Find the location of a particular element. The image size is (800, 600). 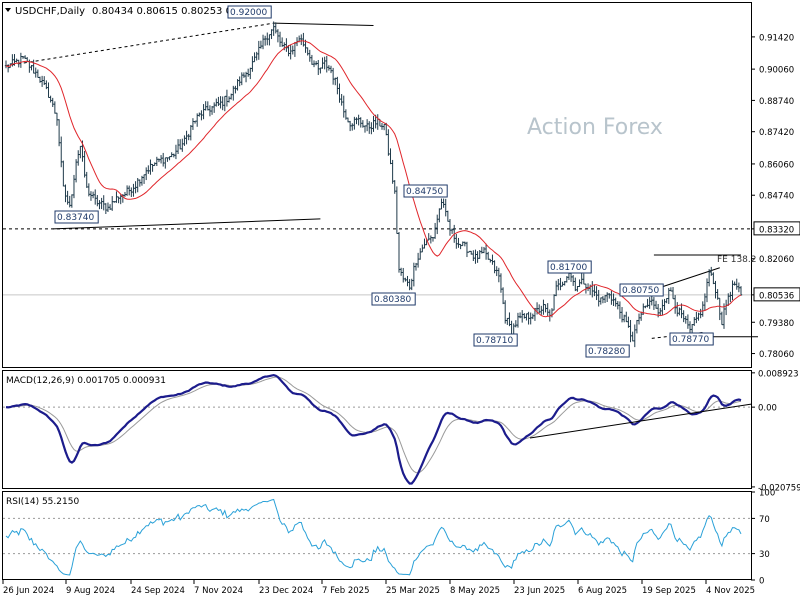

price-annotation-label: 0.78710 is located at coordinates (494, 341).